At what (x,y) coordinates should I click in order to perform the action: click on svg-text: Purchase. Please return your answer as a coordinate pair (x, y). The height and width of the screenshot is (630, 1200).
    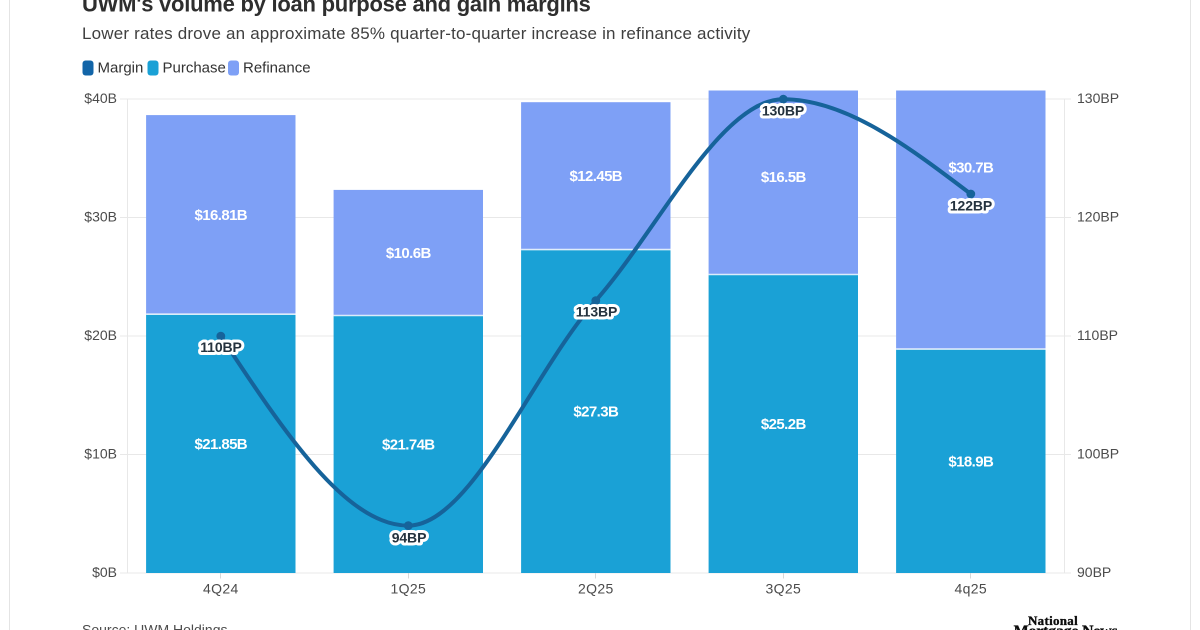
    Looking at the image, I should click on (194, 68).